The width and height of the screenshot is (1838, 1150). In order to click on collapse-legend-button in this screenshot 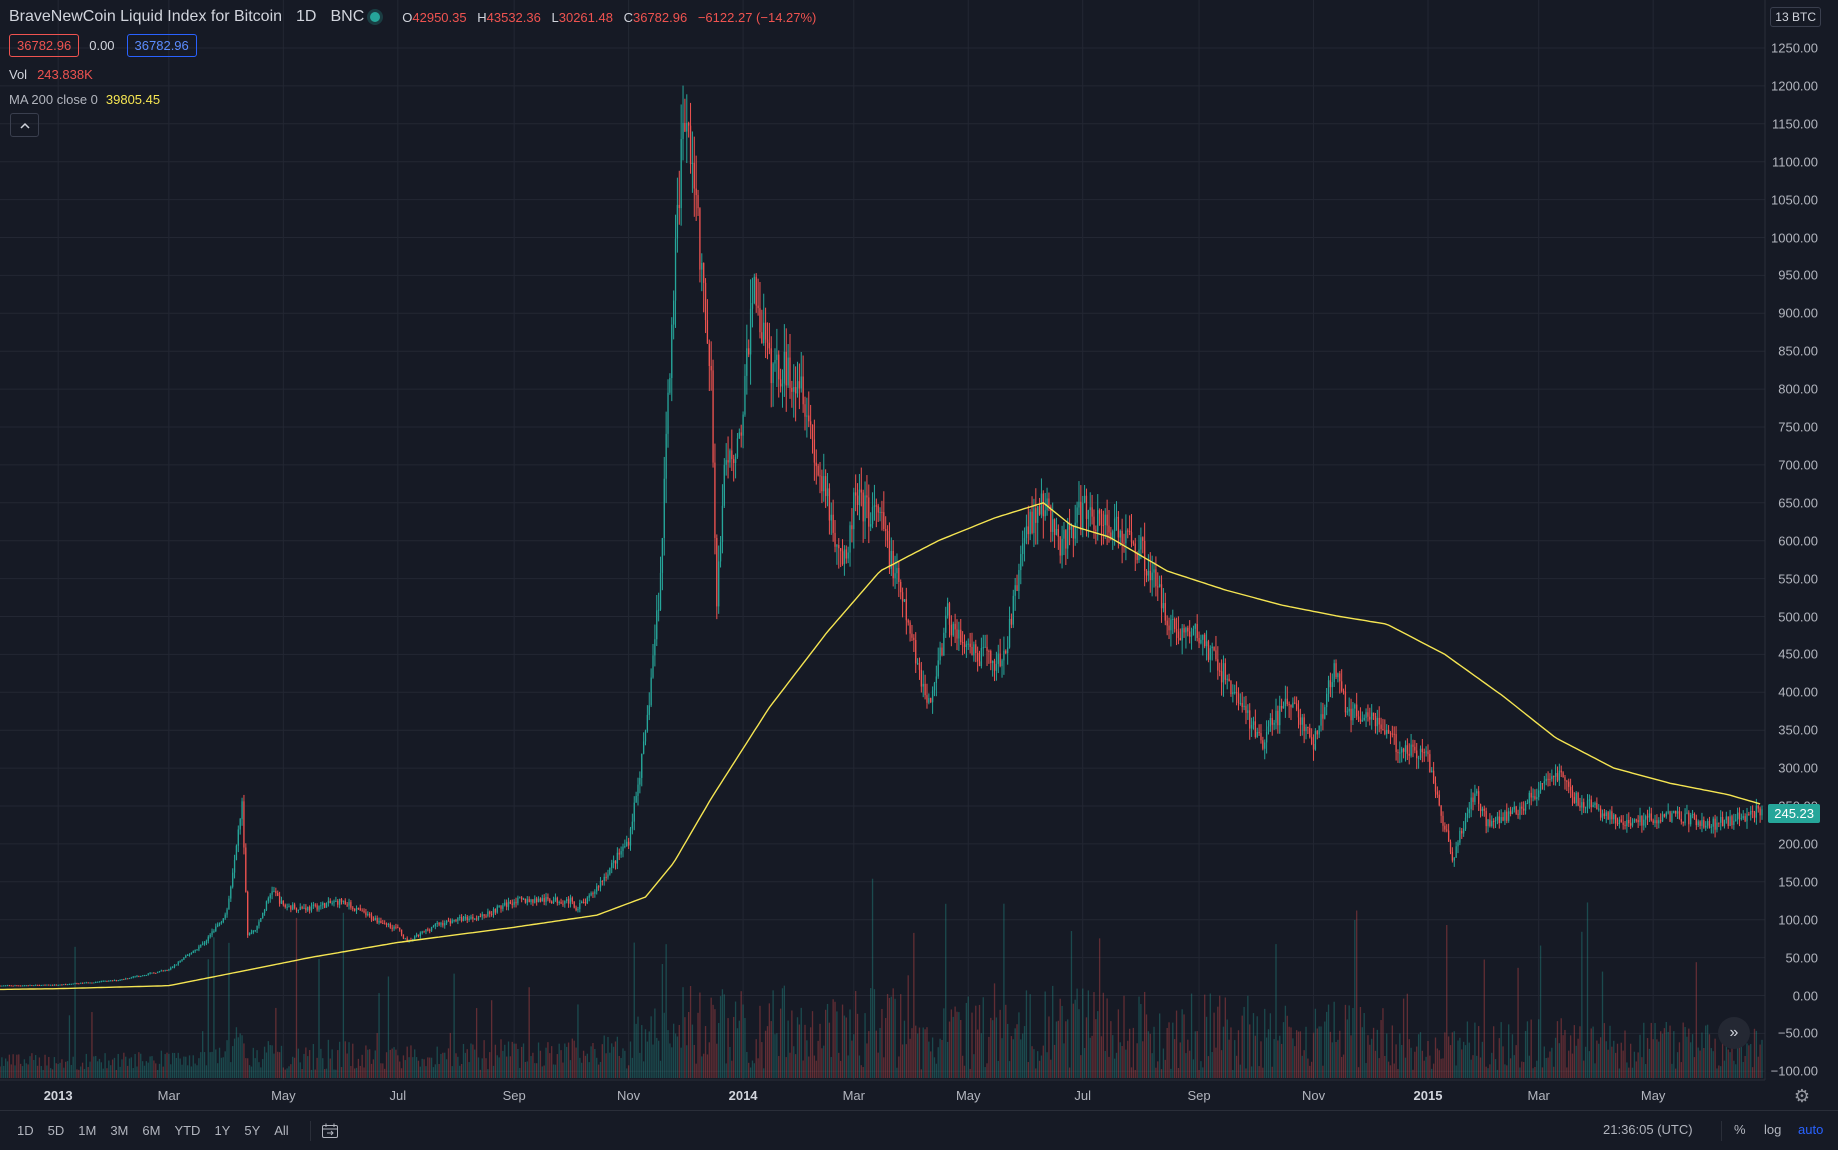, I will do `click(24, 125)`.